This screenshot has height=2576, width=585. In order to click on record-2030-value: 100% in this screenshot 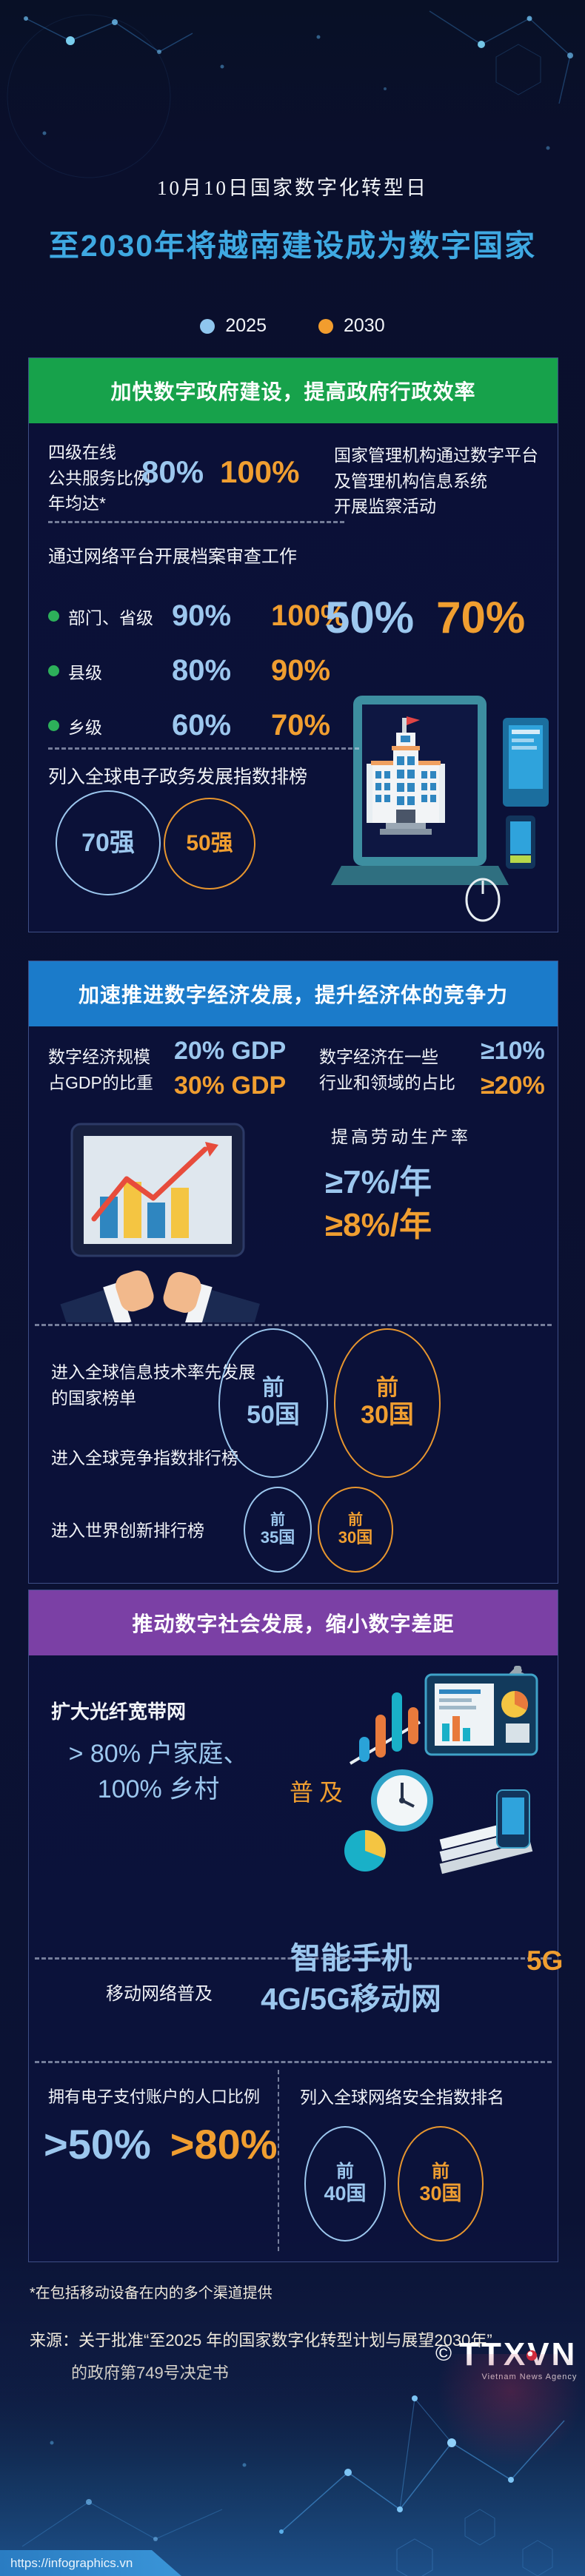, I will do `click(309, 615)`.